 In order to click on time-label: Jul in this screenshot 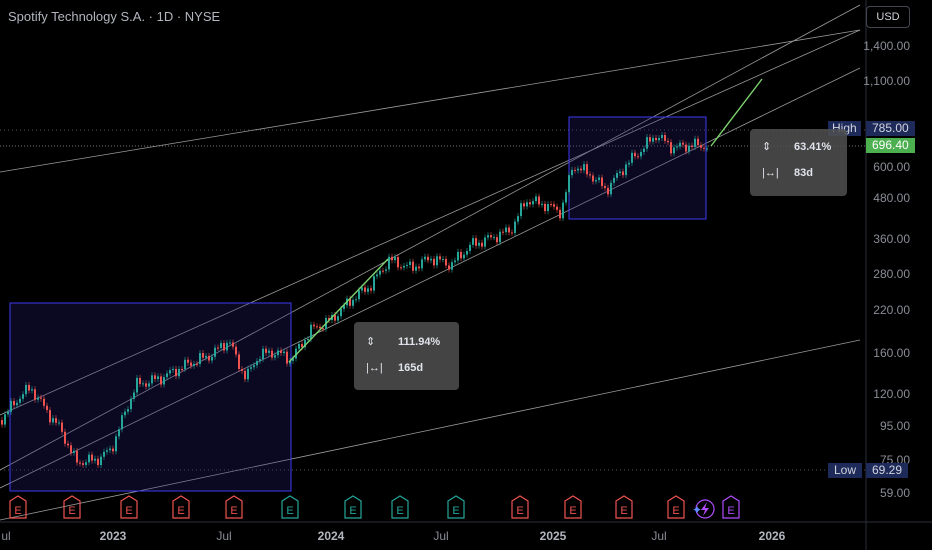, I will do `click(440, 536)`.